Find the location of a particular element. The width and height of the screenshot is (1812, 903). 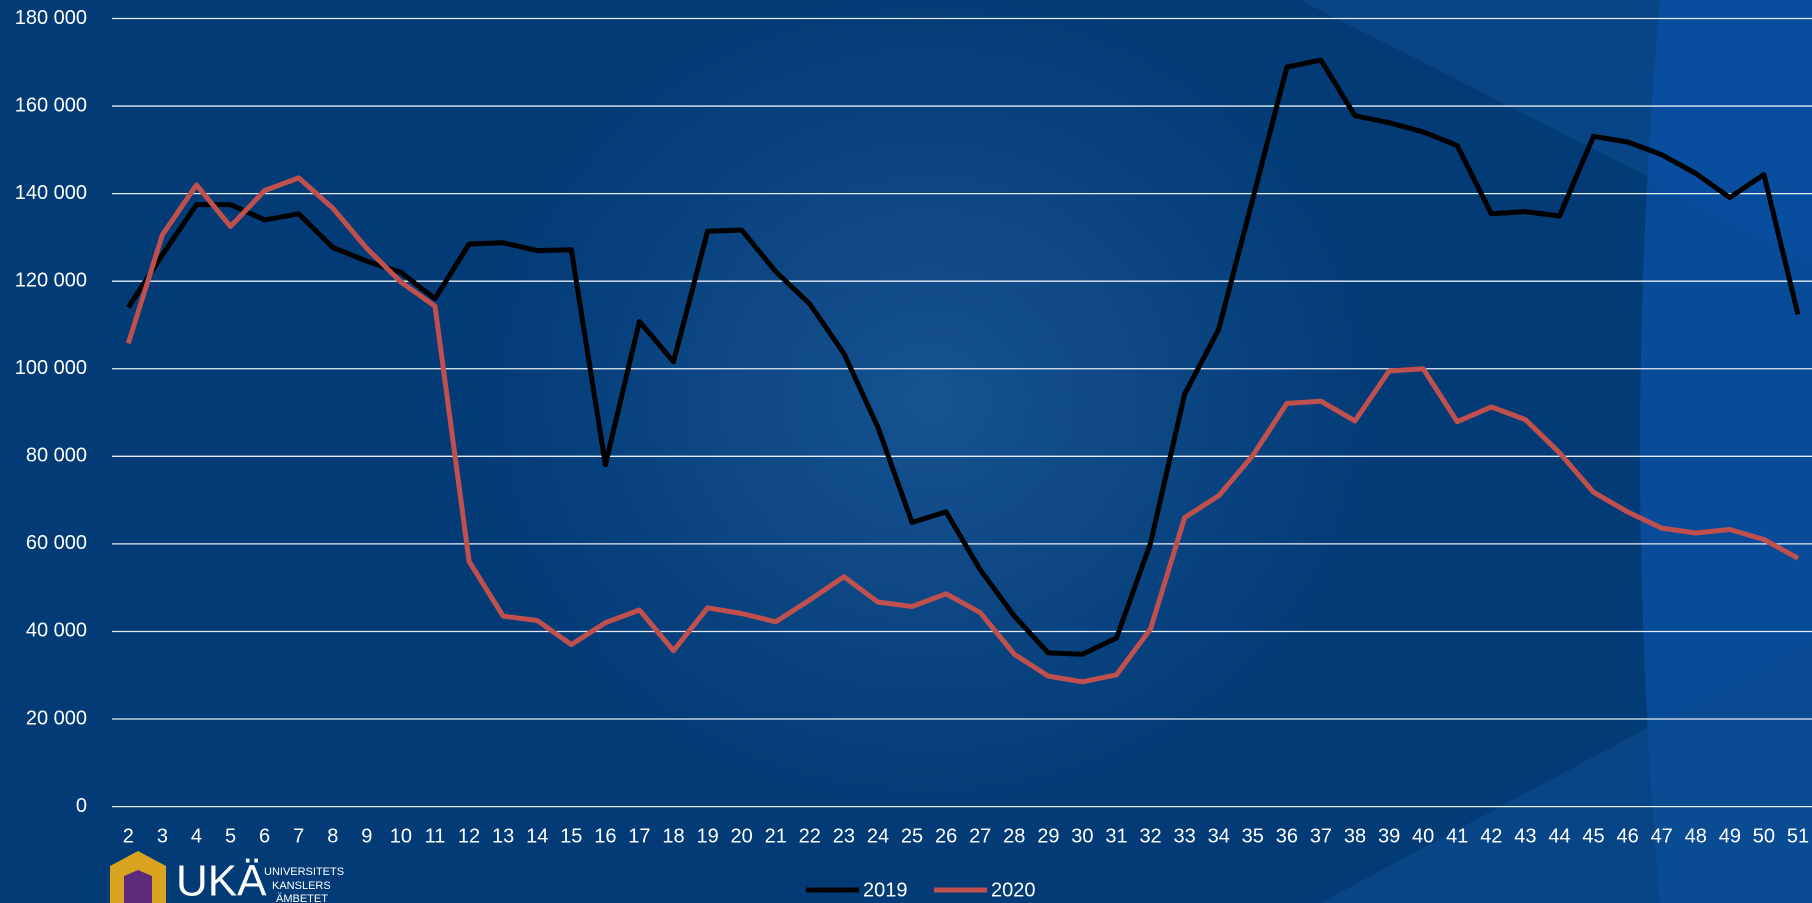

x-tick-label: 12 is located at coordinates (469, 836).